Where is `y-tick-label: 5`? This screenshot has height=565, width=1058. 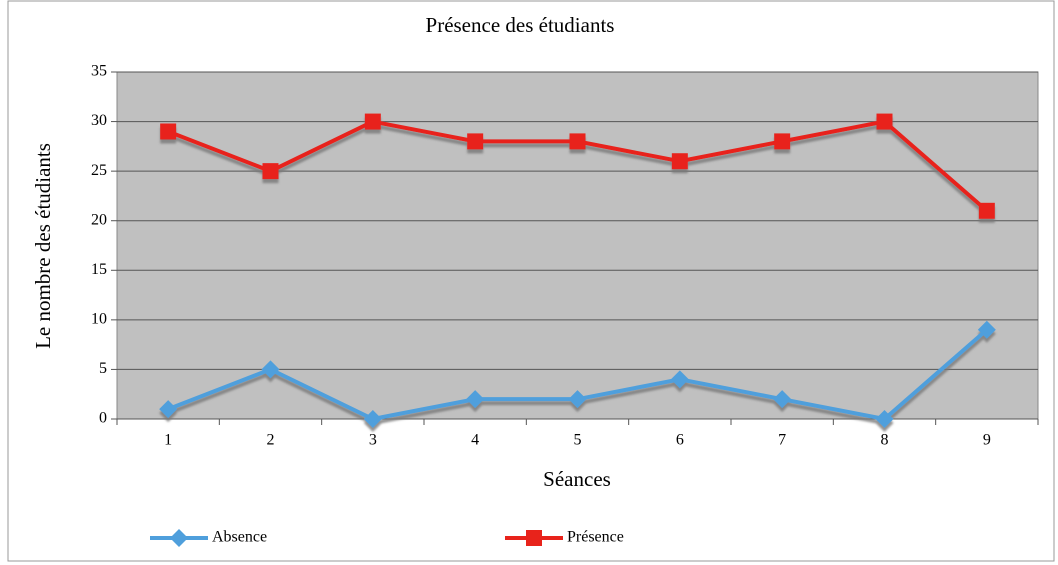 y-tick-label: 5 is located at coordinates (103, 368).